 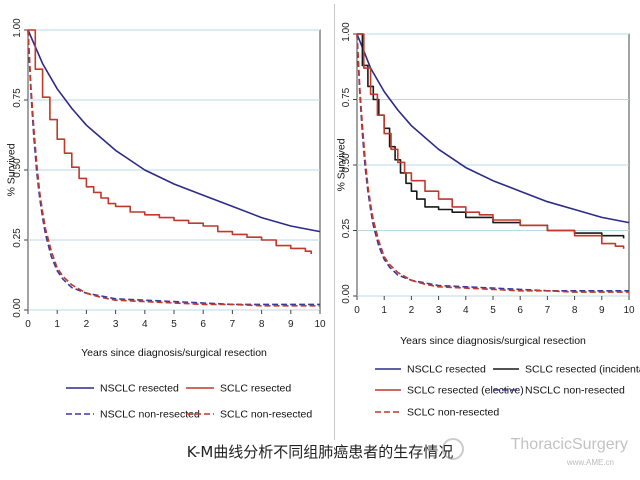 What do you see at coordinates (17, 98) in the screenshot?
I see `left-y-tick-label: 0.75` at bounding box center [17, 98].